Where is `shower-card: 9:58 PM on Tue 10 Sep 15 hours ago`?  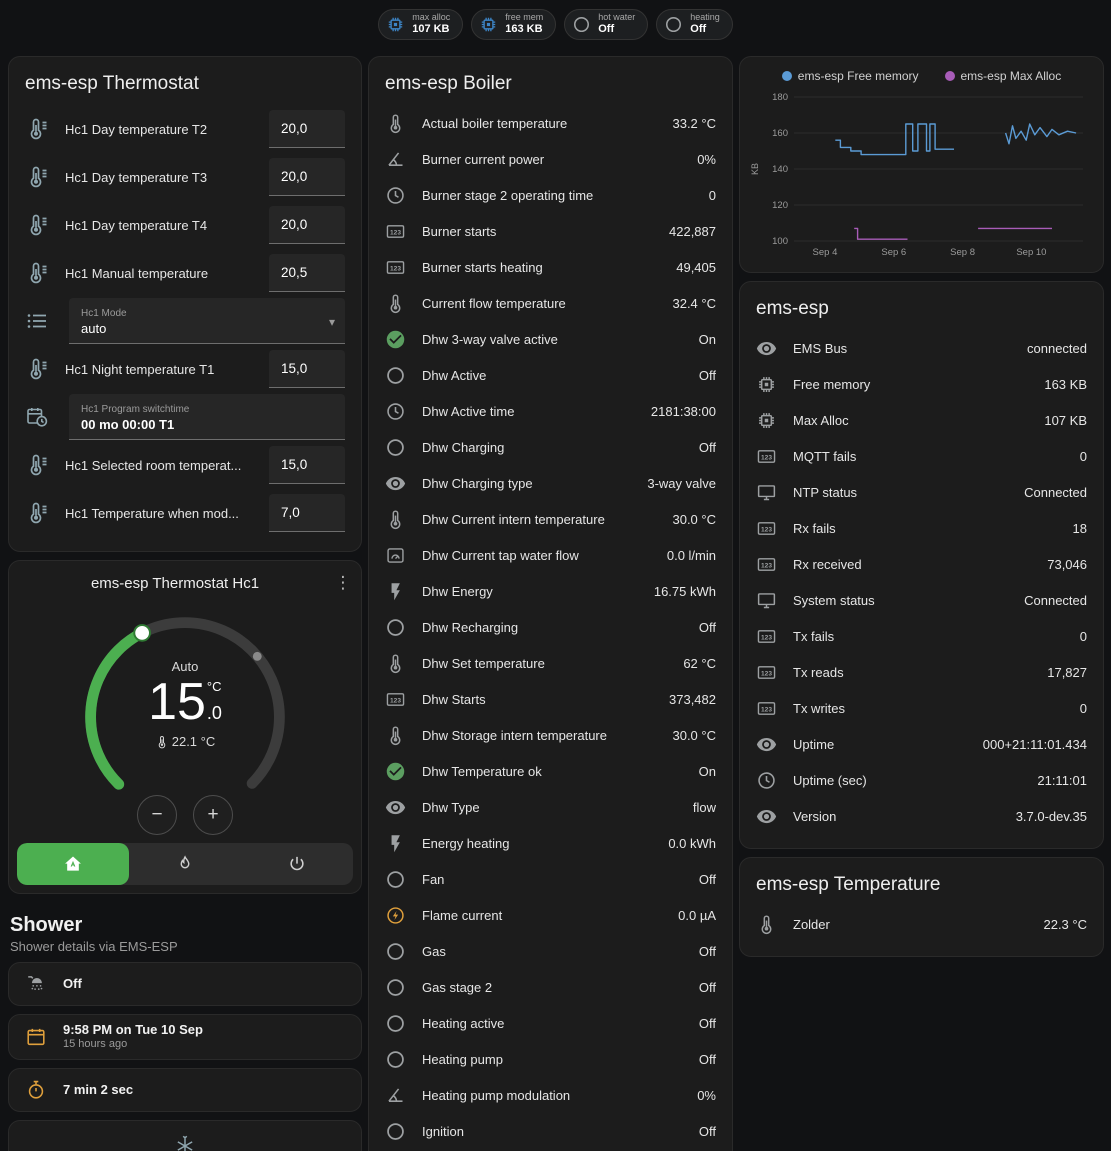 shower-card: 9:58 PM on Tue 10 Sep 15 hours ago is located at coordinates (185, 1037).